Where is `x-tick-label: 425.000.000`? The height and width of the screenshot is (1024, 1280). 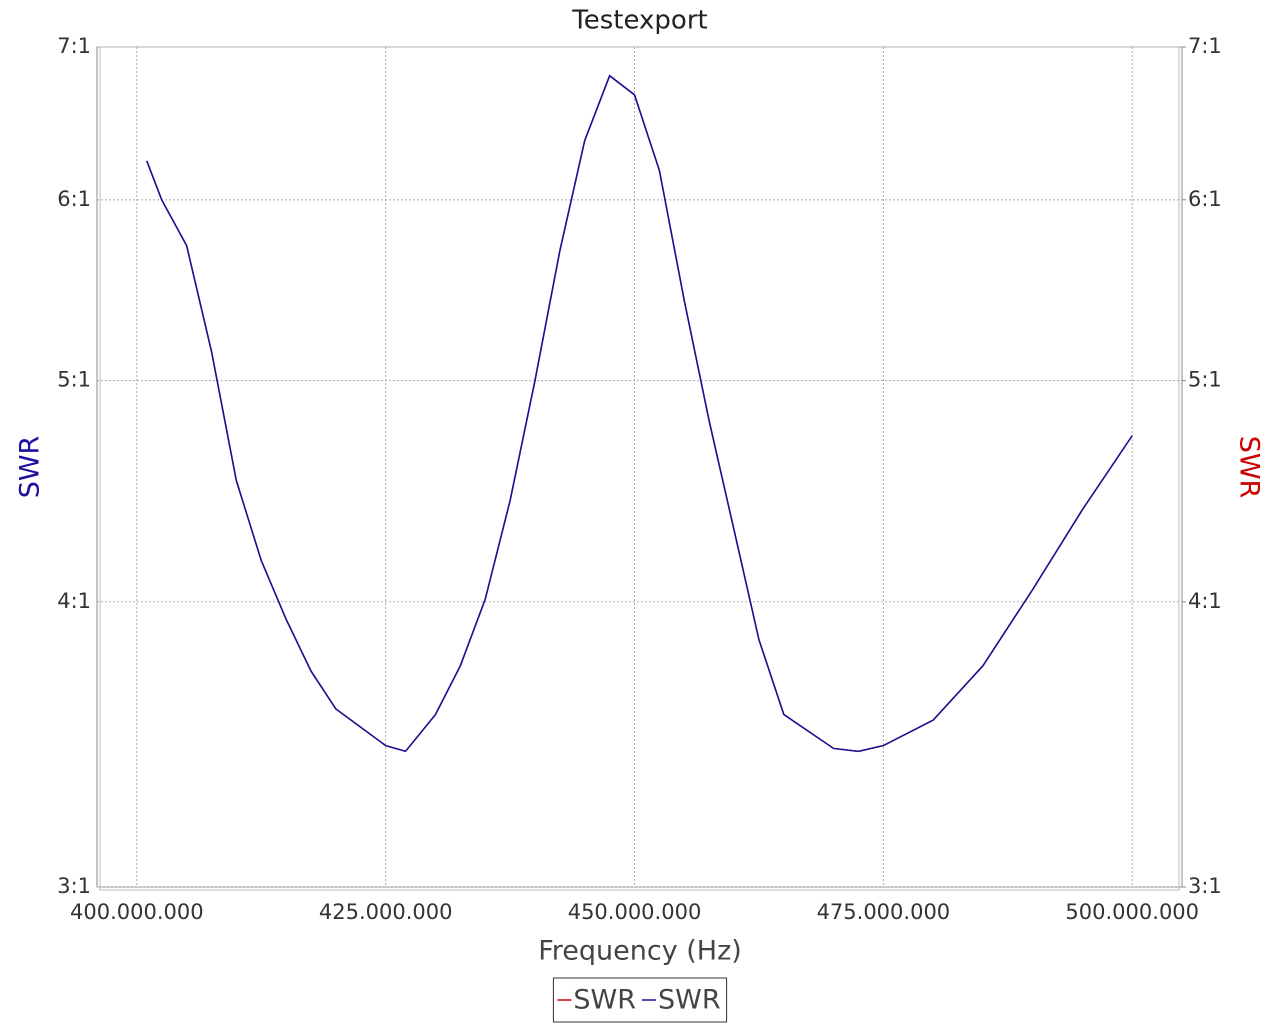
x-tick-label: 425.000.000 is located at coordinates (386, 912).